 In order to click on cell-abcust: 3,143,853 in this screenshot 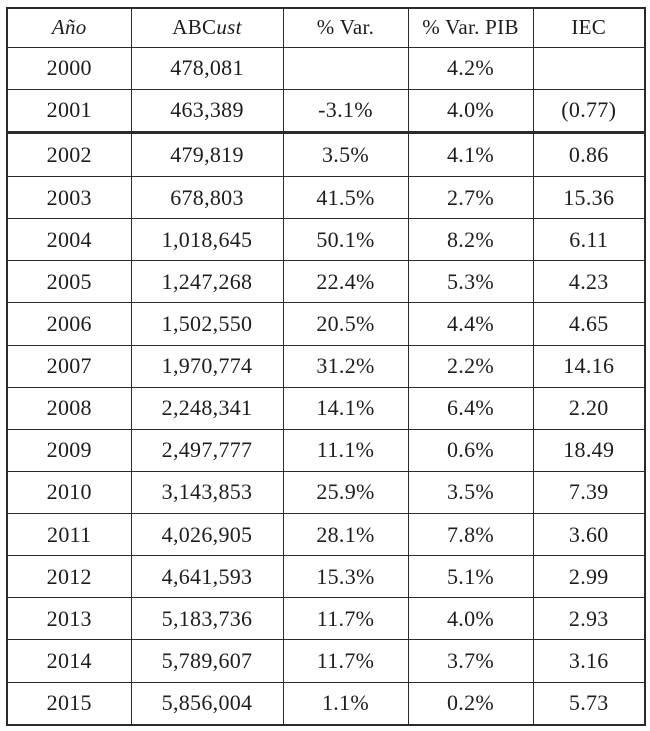, I will do `click(207, 492)`.